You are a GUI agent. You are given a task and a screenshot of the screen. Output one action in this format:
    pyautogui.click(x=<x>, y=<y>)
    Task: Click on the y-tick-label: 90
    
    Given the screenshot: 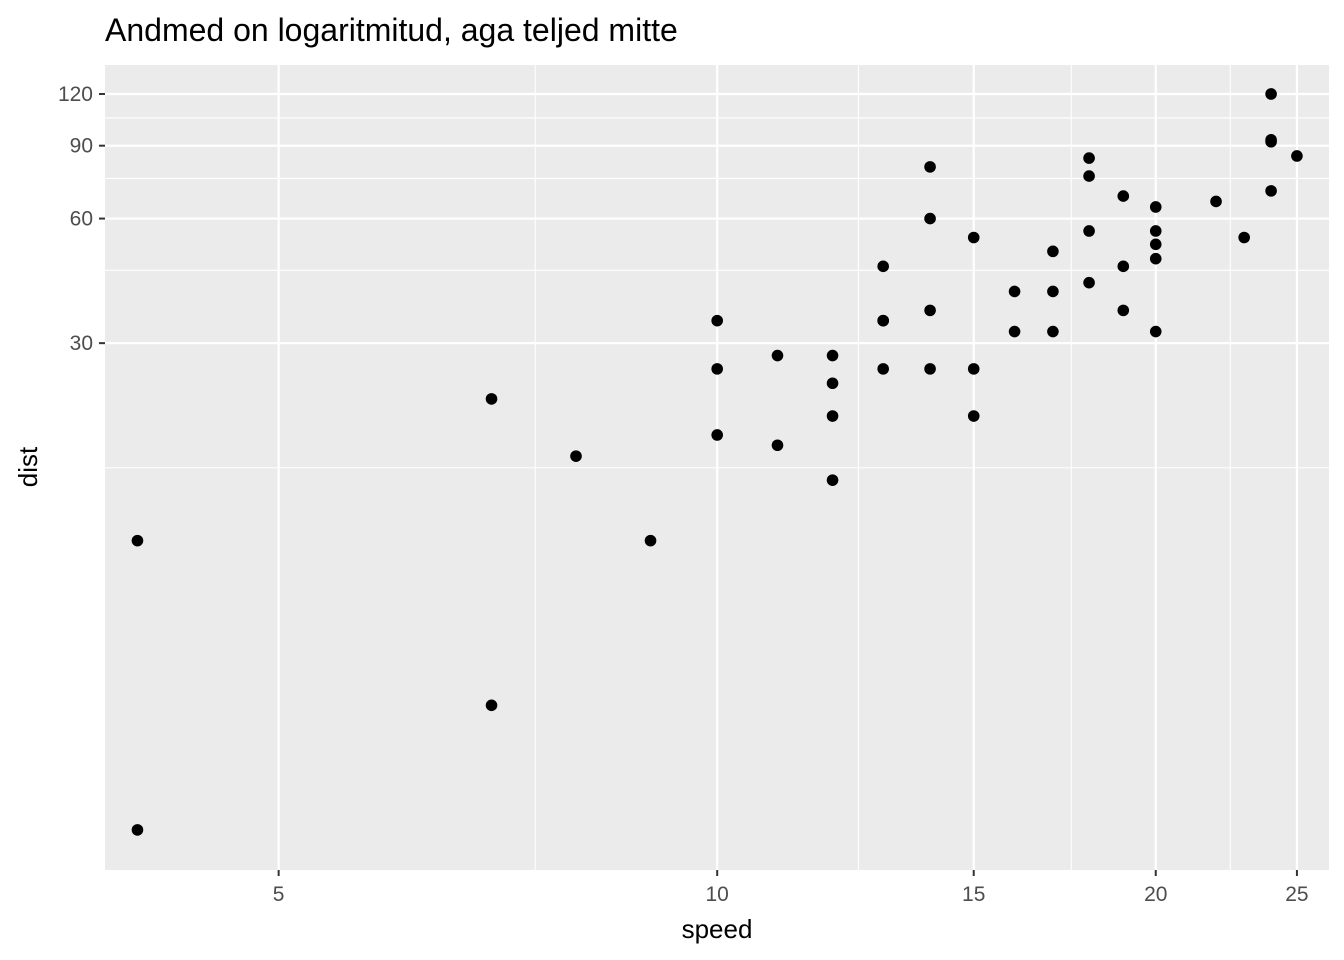 What is the action you would take?
    pyautogui.click(x=81, y=146)
    